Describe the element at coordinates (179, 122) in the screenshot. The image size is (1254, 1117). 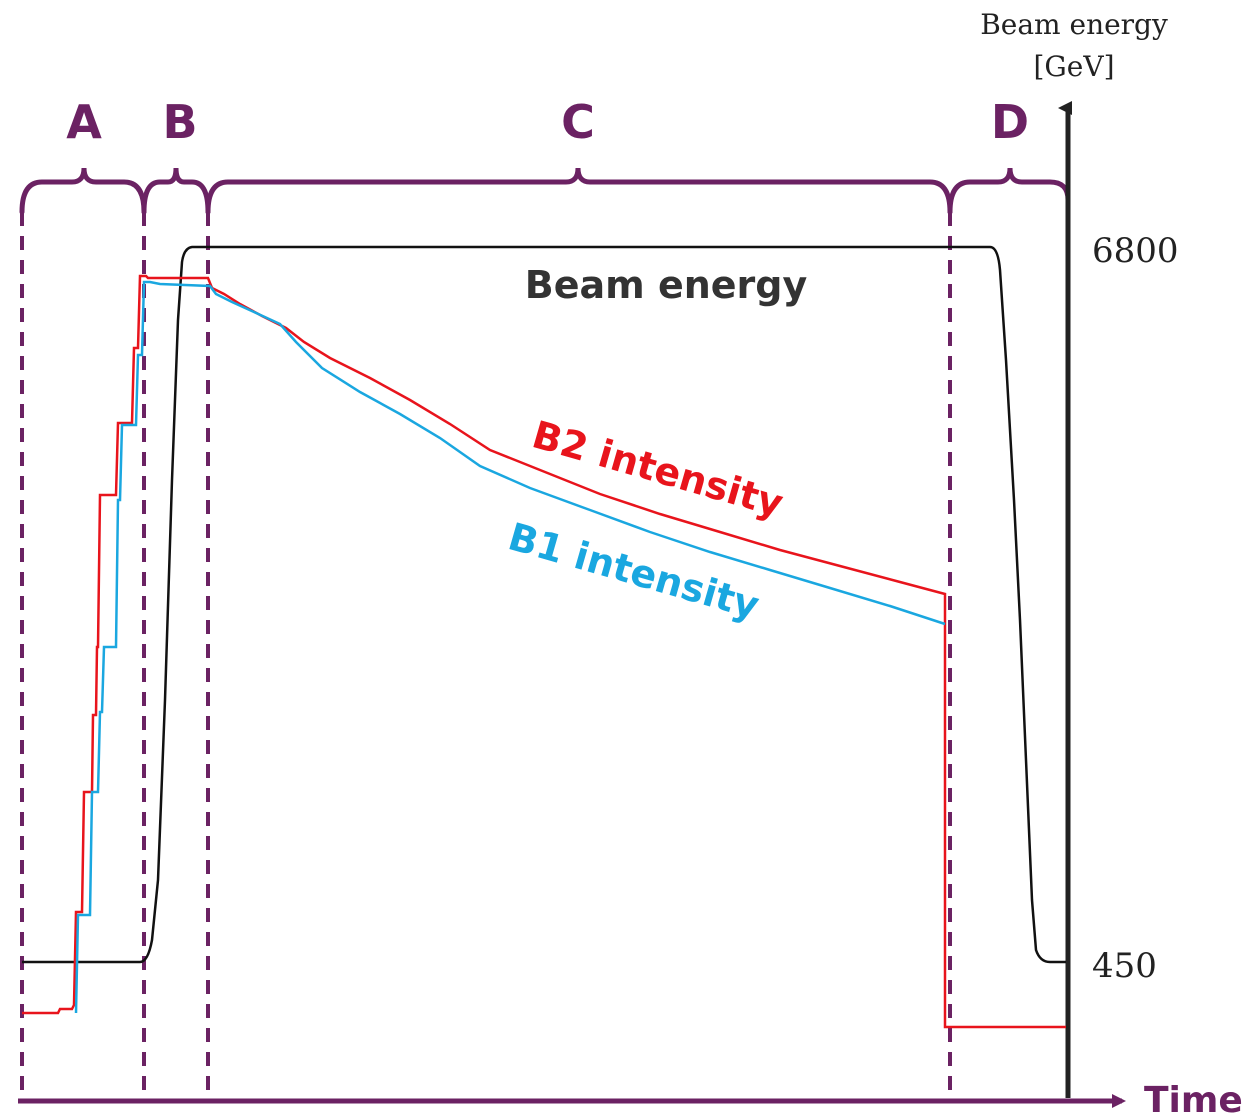
I see `phase-label-b: B` at that location.